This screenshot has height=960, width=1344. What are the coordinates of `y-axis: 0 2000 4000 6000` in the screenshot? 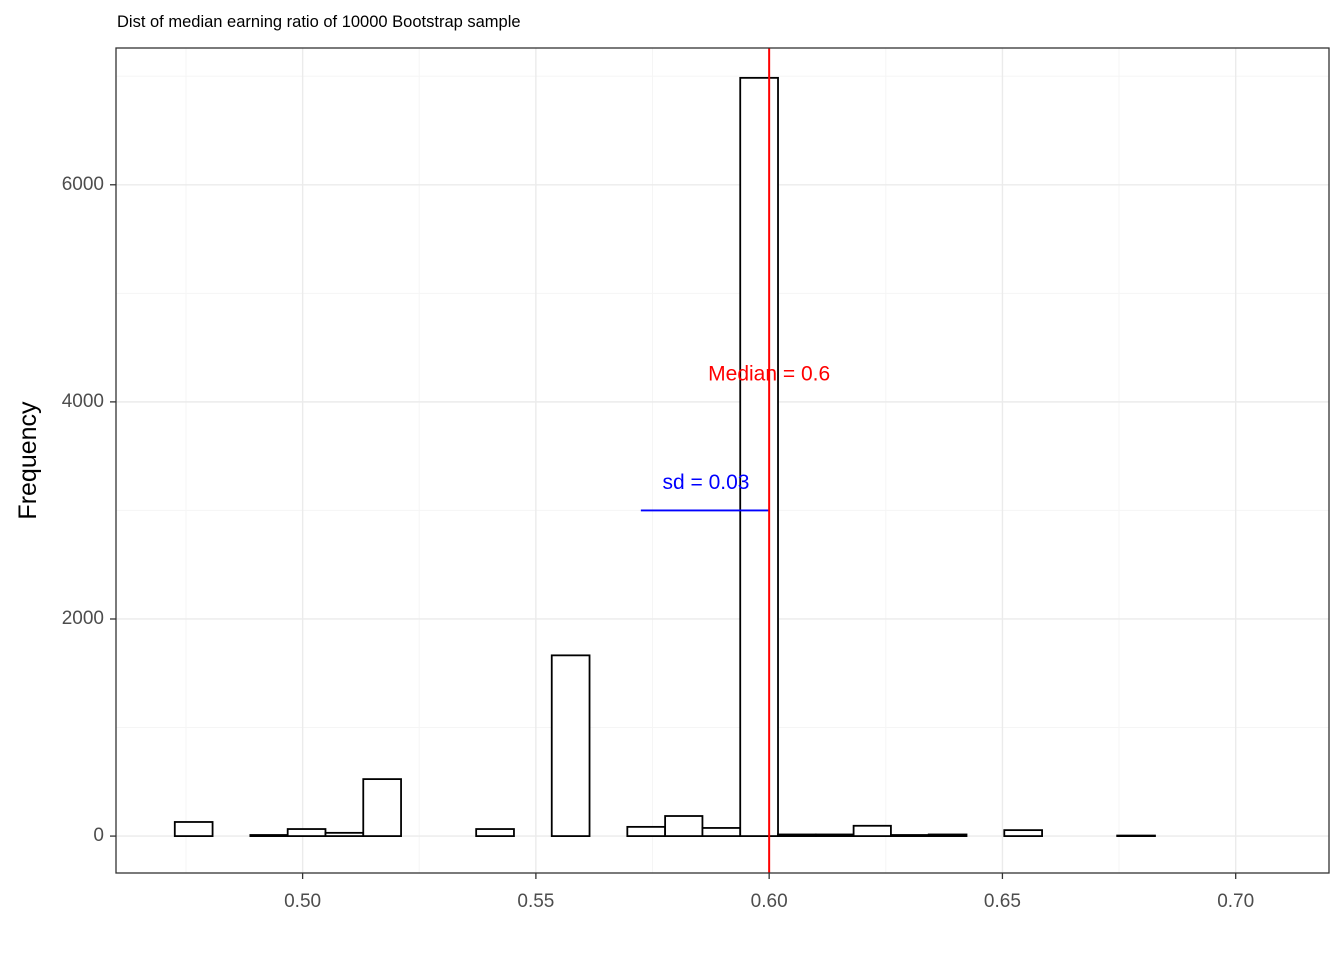 It's located at (89, 510).